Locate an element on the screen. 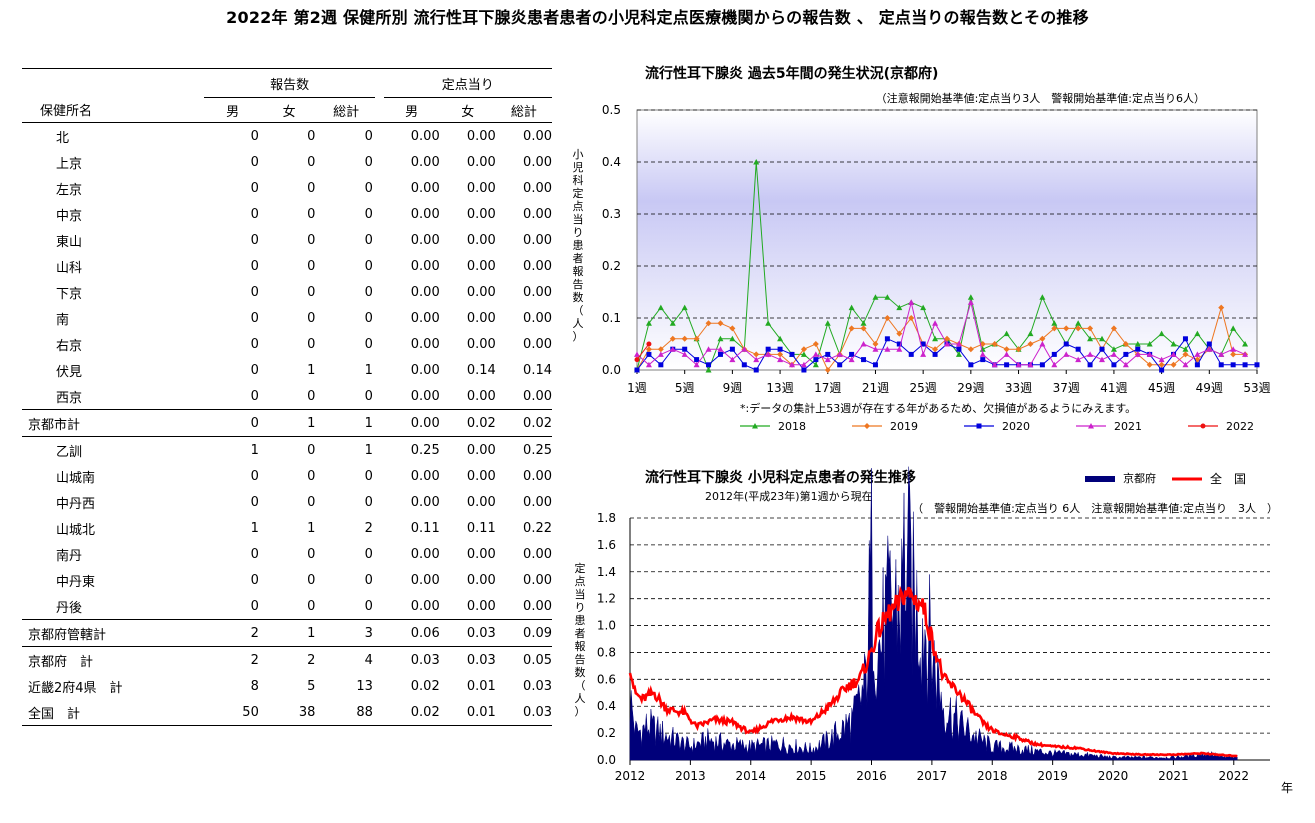 The width and height of the screenshot is (1315, 823). chart1-note: *:データの集計上53週が存在する年があるため、欠損値があるようにみえます。 is located at coordinates (938, 408).